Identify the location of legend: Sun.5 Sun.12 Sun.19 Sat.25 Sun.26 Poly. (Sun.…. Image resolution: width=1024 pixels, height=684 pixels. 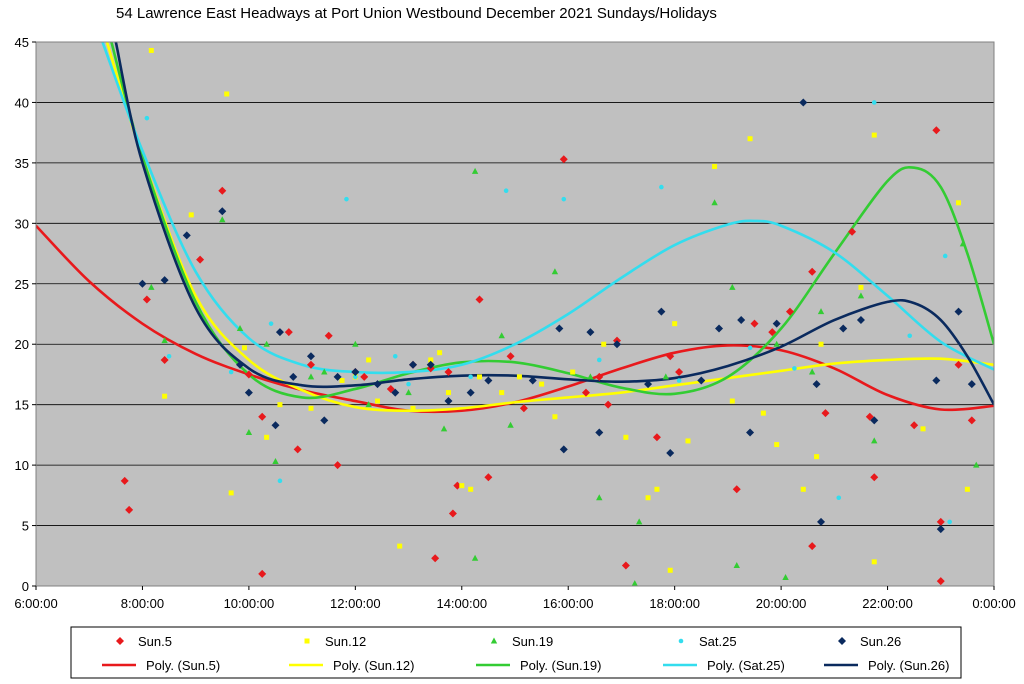
(516, 652).